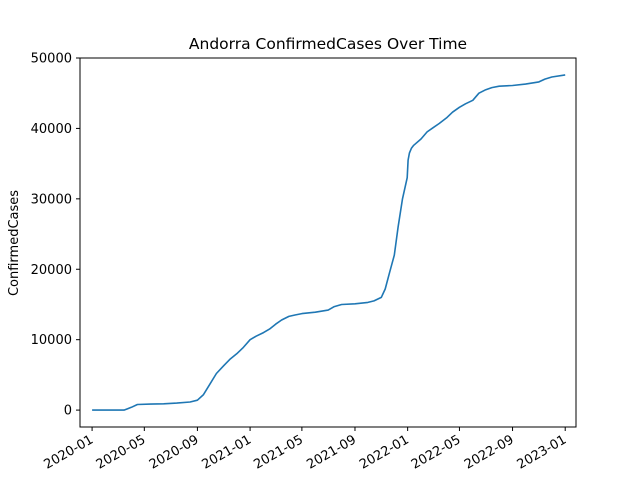 The width and height of the screenshot is (640, 480). What do you see at coordinates (14, 243) in the screenshot?
I see `y-axis-label: ConfirmedCases` at bounding box center [14, 243].